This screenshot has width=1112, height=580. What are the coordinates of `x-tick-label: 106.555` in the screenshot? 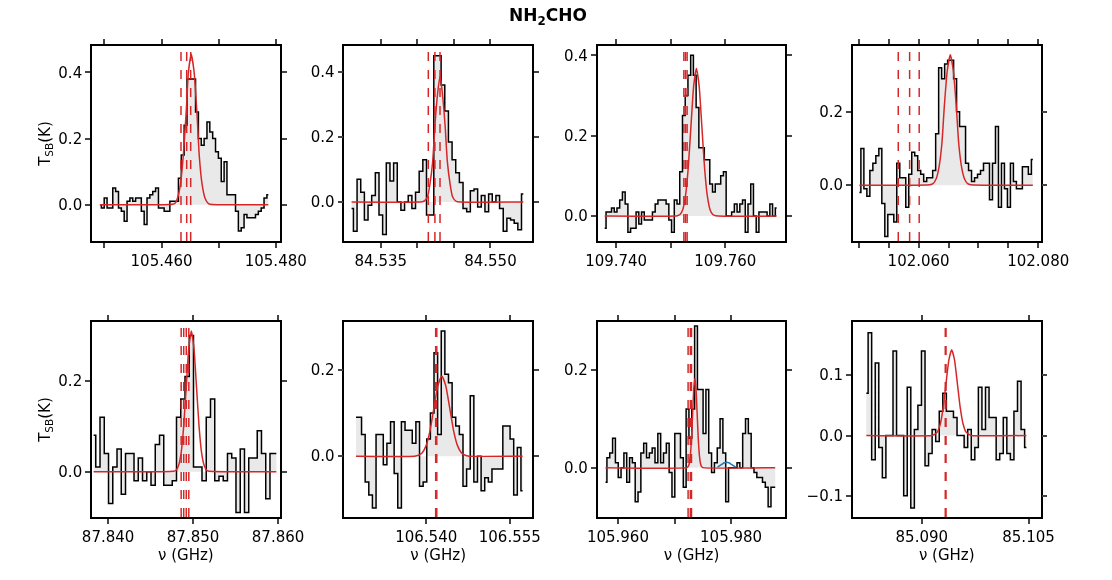 It's located at (509, 536).